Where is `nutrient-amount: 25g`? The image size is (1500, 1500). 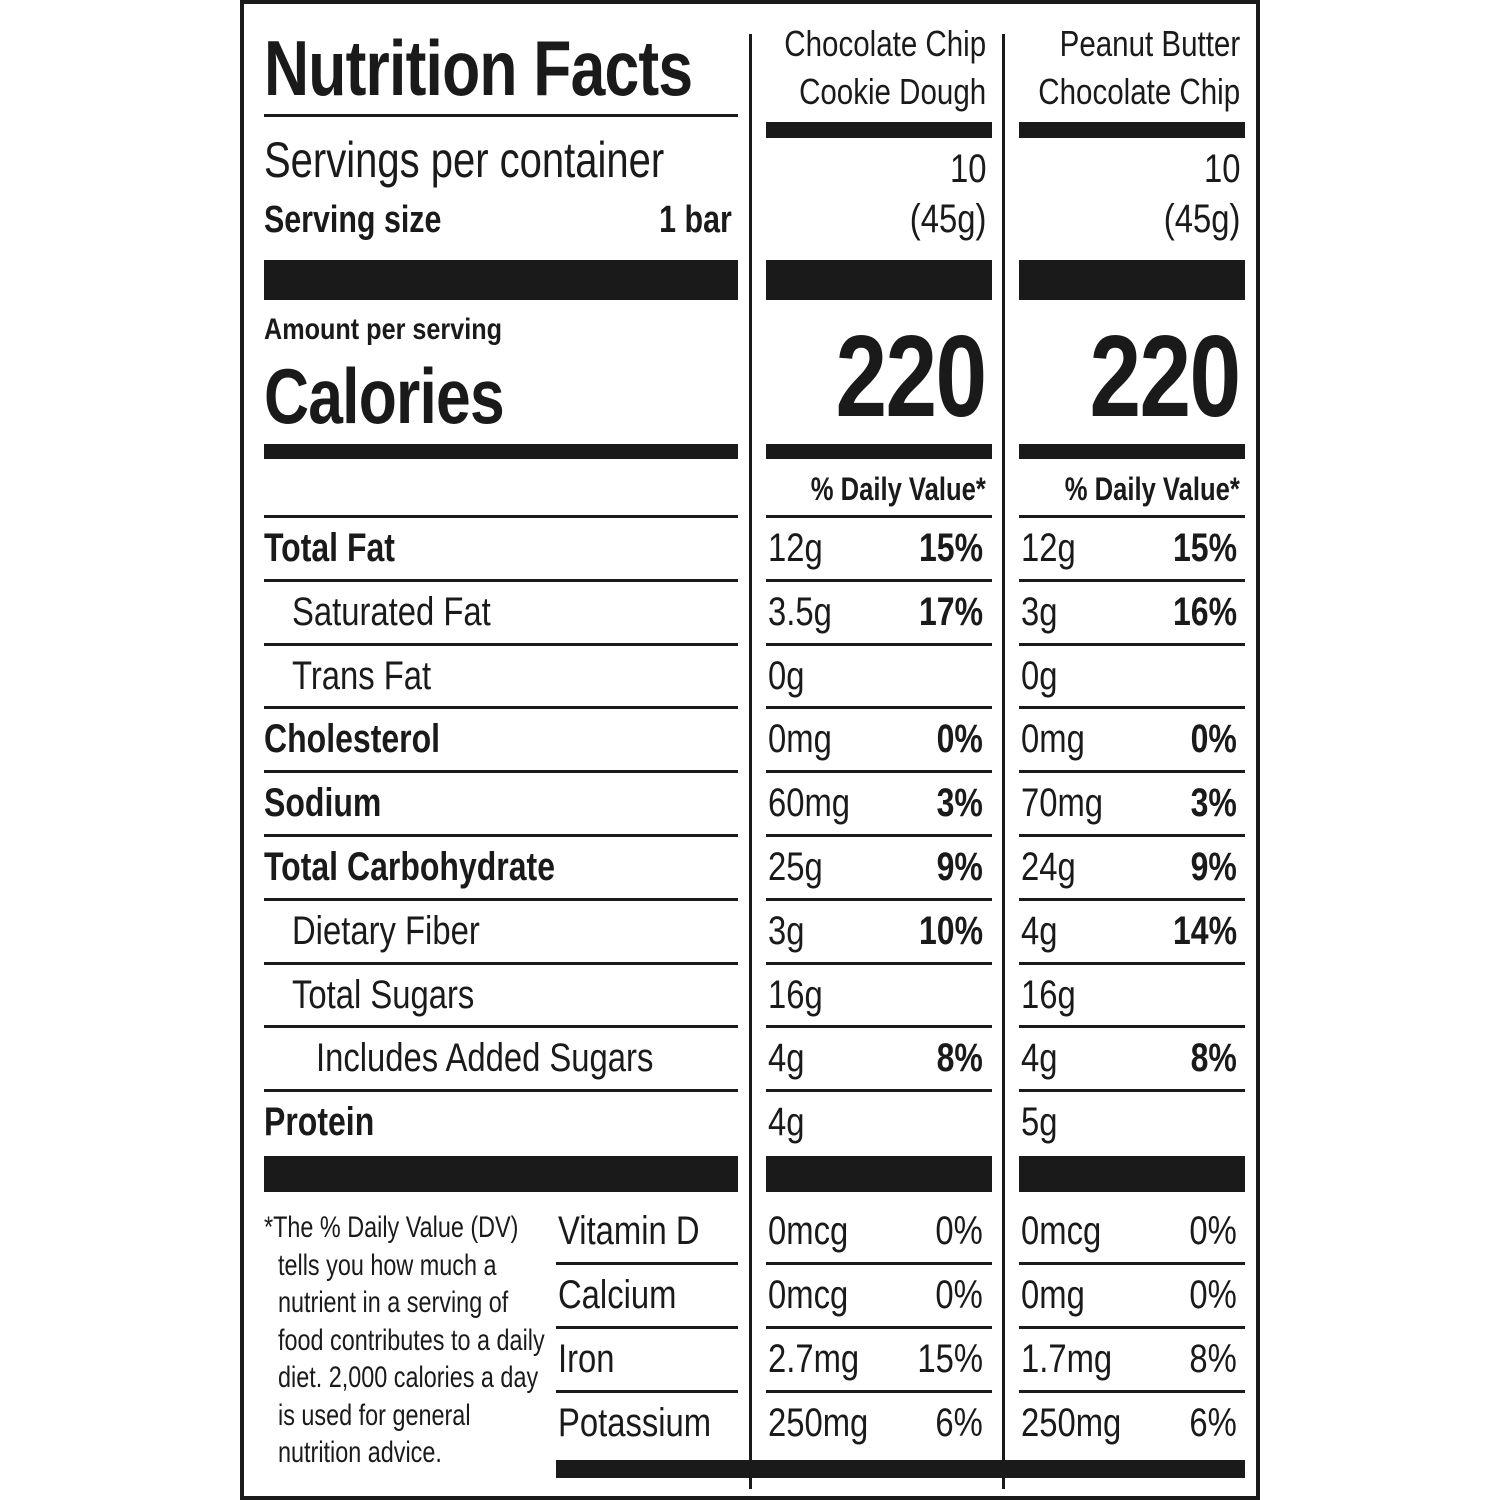
nutrient-amount: 25g is located at coordinates (795, 867).